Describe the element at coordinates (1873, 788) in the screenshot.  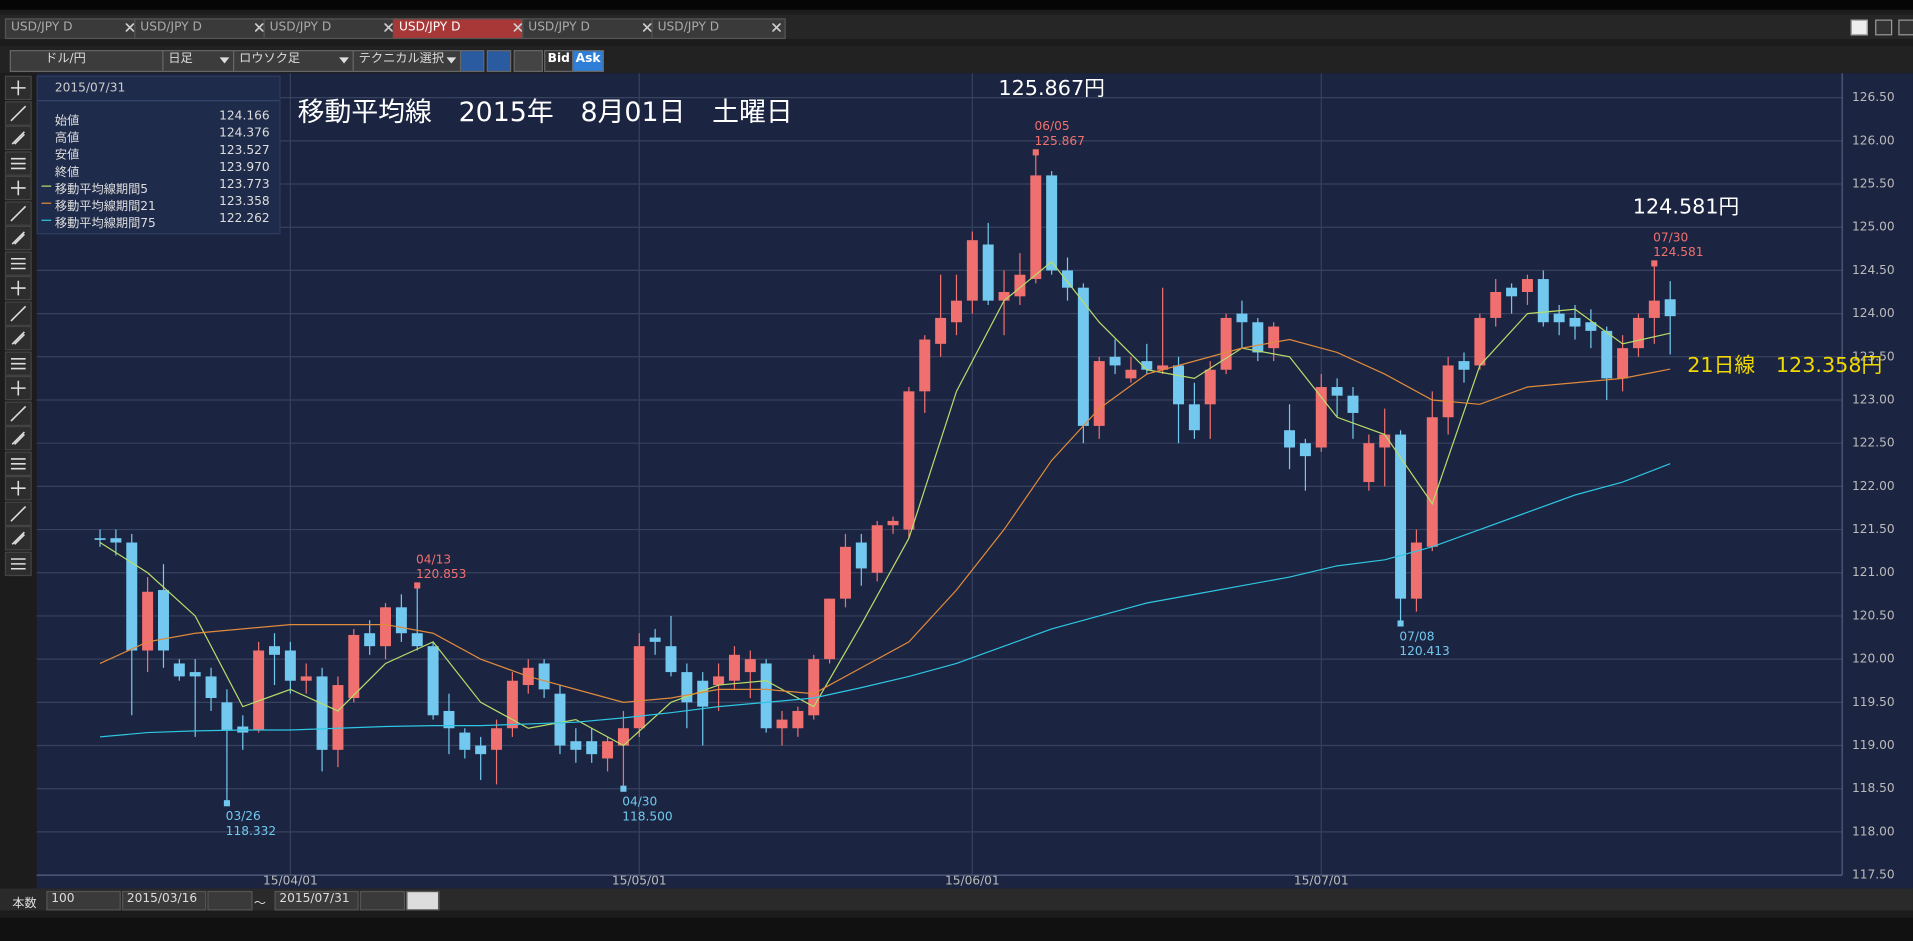
I see `y-tick-label: 118.50` at that location.